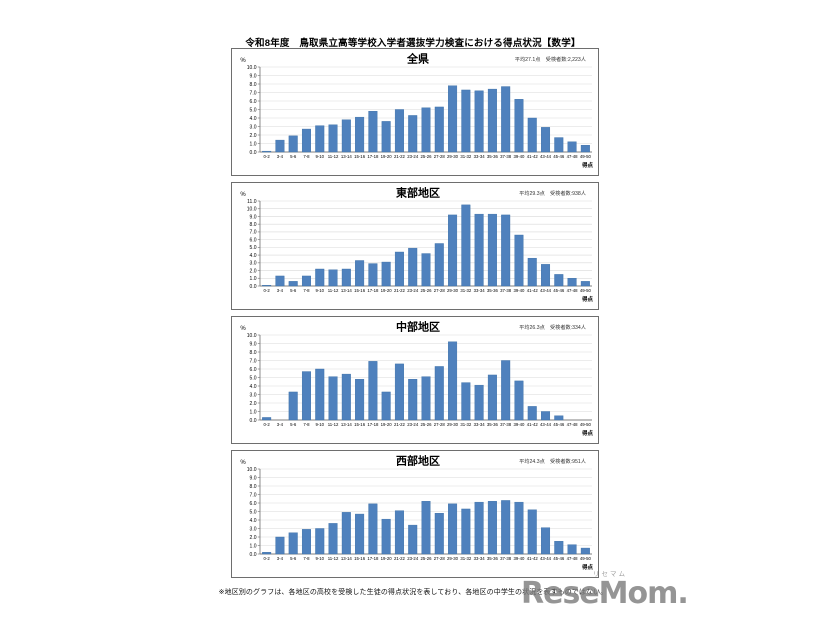 The image size is (826, 620). Describe the element at coordinates (493, 290) in the screenshot. I see `x-tick-label: 35-36` at that location.